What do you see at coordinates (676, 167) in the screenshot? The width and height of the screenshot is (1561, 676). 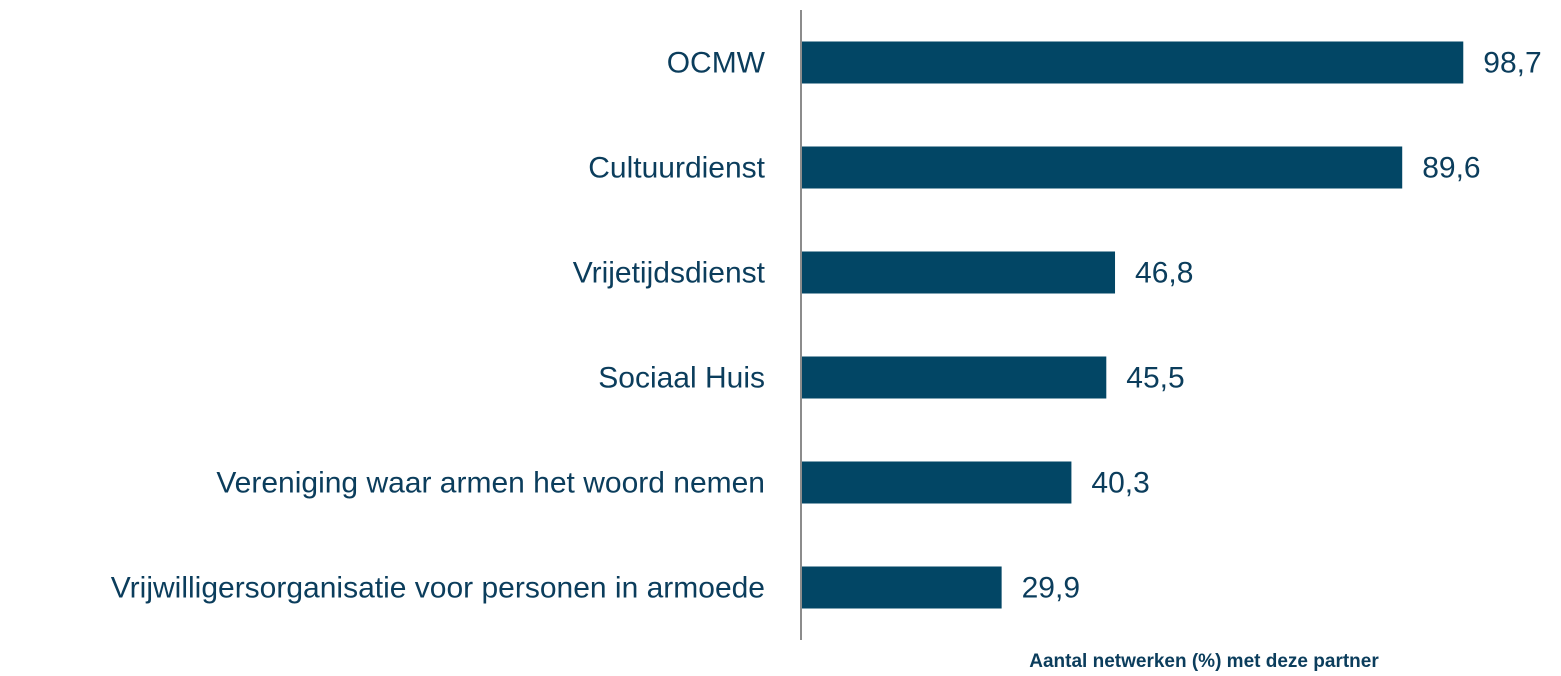 I see `y-tick-label: Cultuurdienst` at bounding box center [676, 167].